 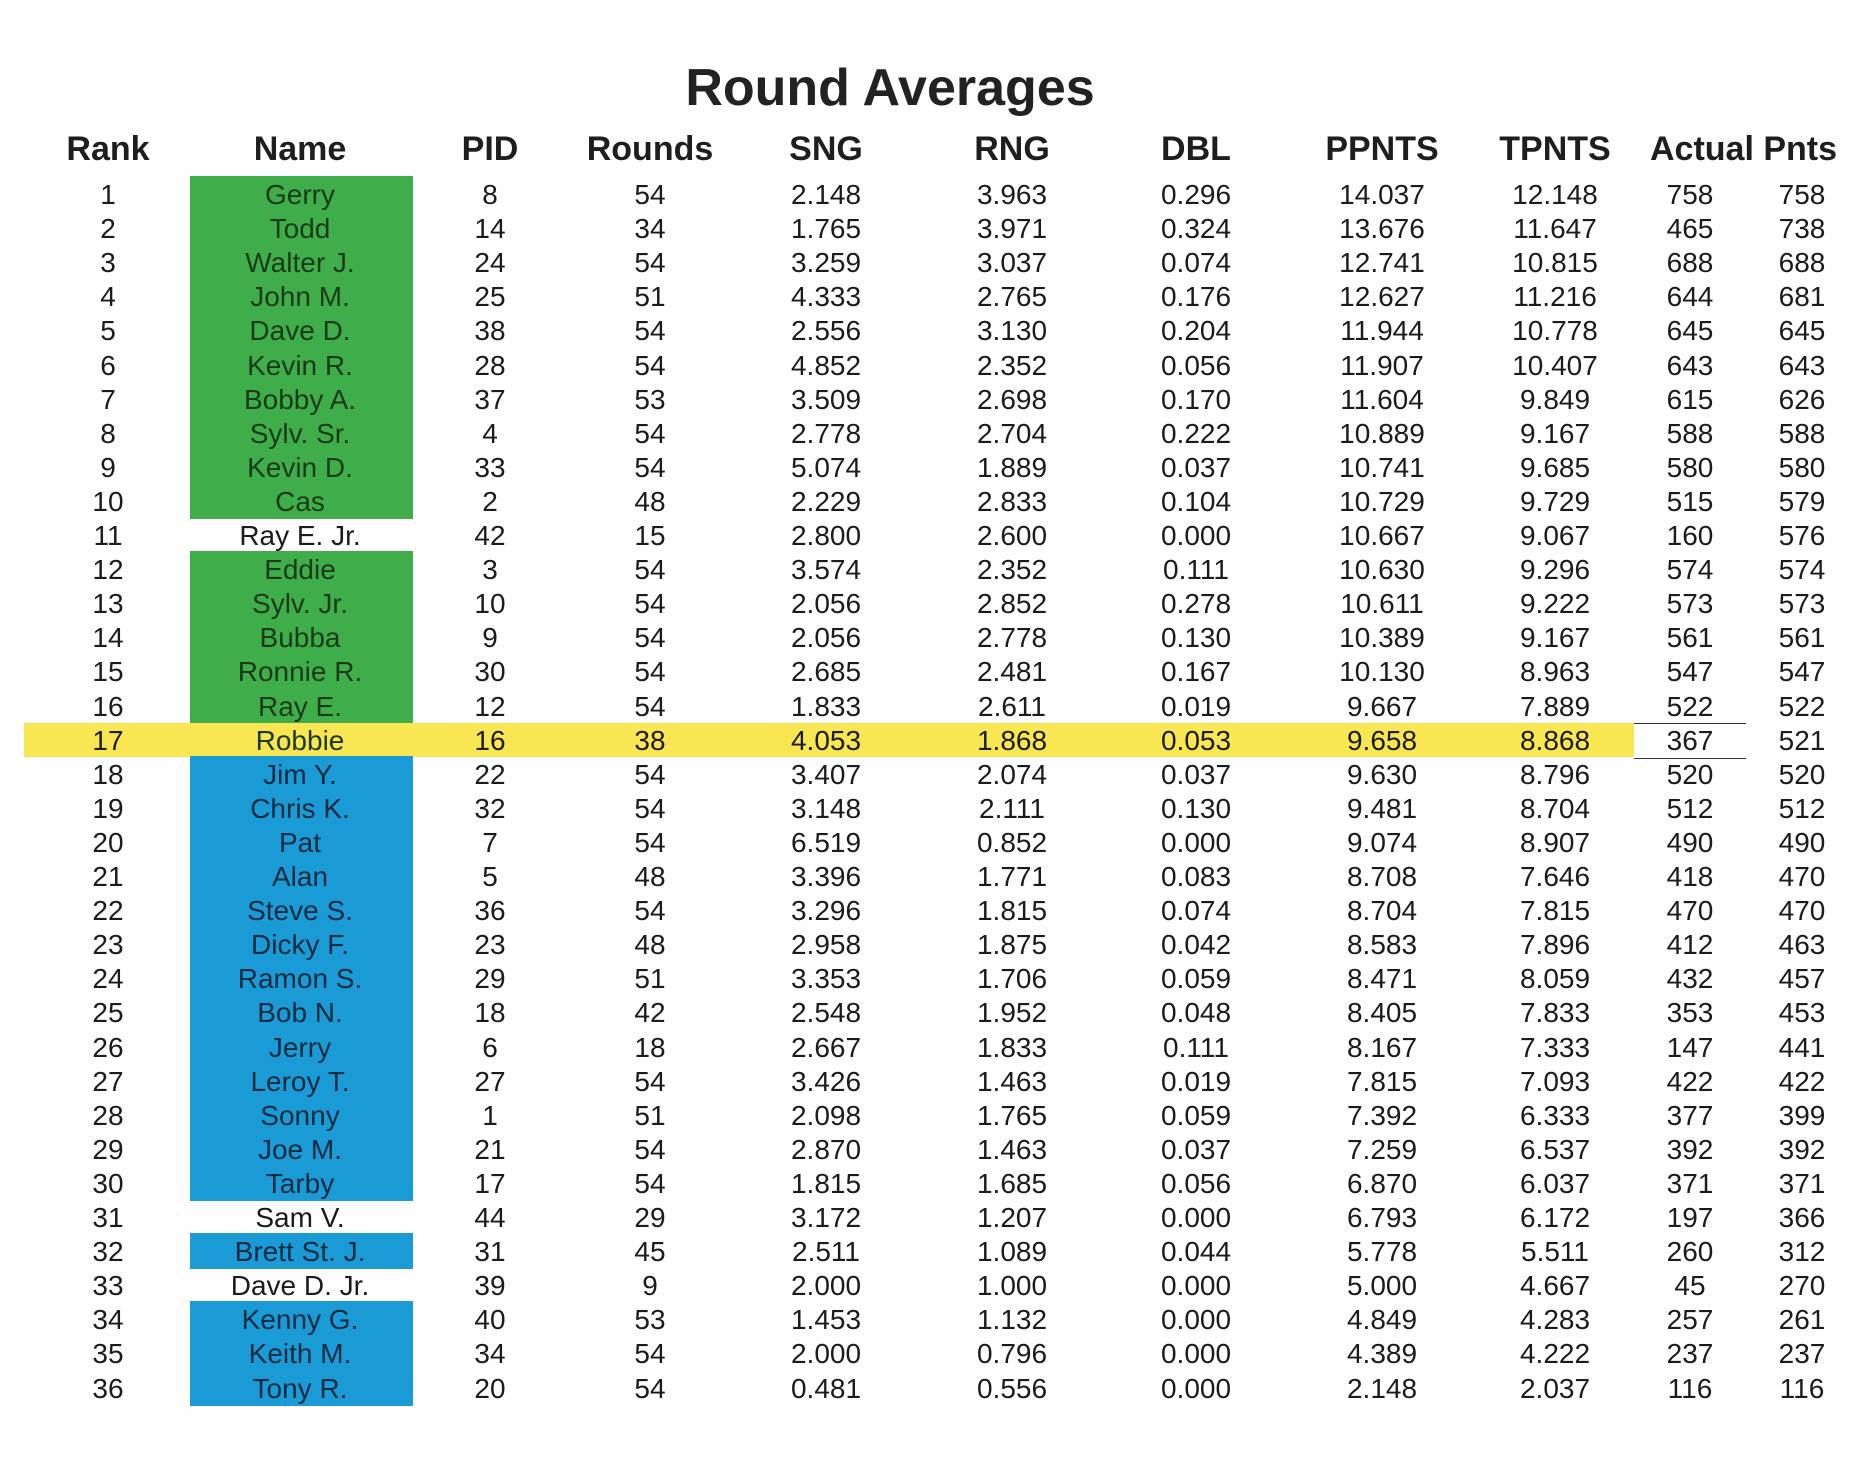 I want to click on cell-pnts: 422, so click(x=1802, y=1081).